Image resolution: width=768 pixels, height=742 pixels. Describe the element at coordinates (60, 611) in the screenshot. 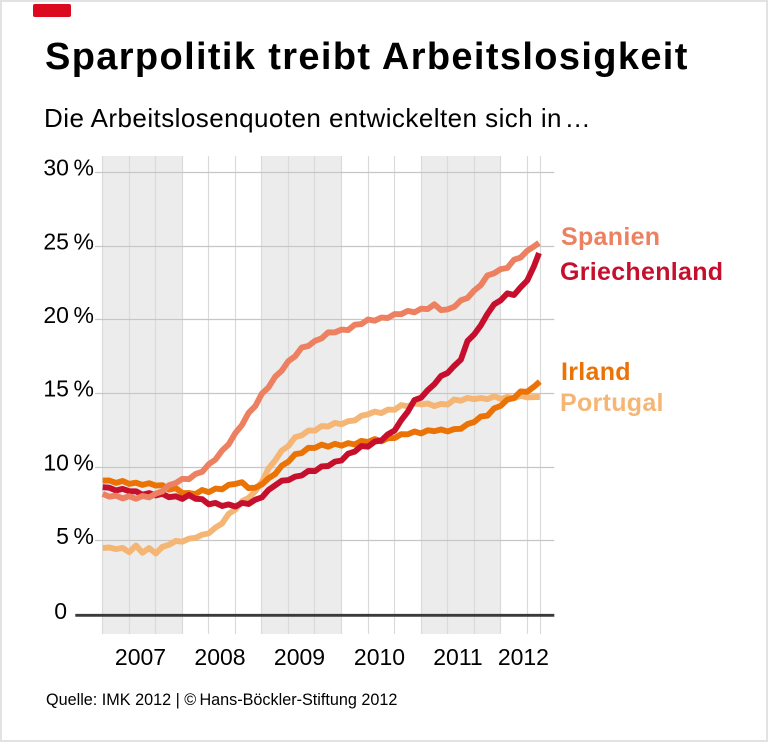

I see `svg-text: 0` at that location.